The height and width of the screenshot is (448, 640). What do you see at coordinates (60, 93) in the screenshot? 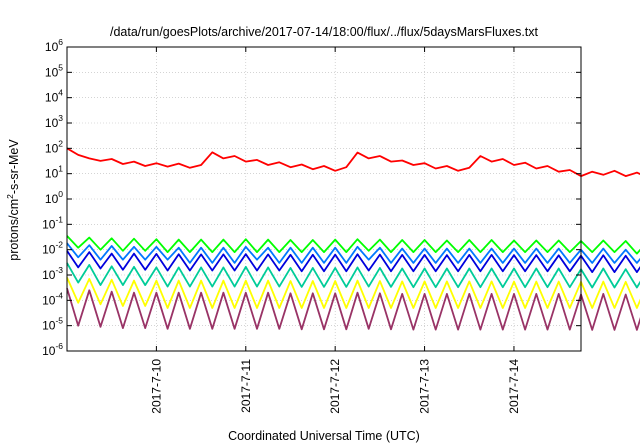
I see `y-tick-exponent: 4` at bounding box center [60, 93].